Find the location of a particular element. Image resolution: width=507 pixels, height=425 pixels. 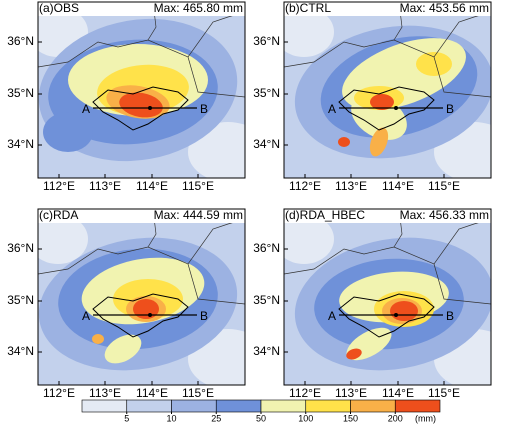

max-label: Max: 456.33 mm is located at coordinates (444, 215).